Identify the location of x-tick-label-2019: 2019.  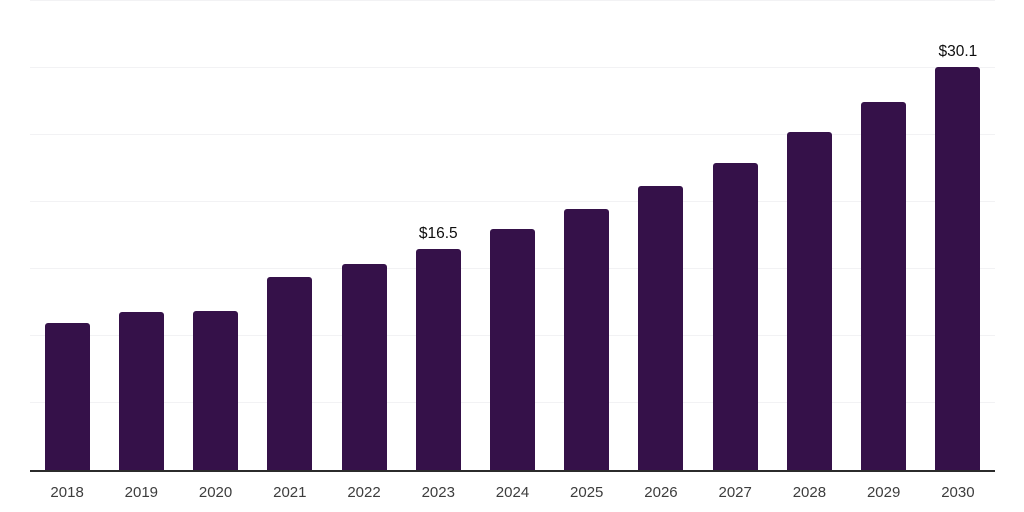
(141, 492).